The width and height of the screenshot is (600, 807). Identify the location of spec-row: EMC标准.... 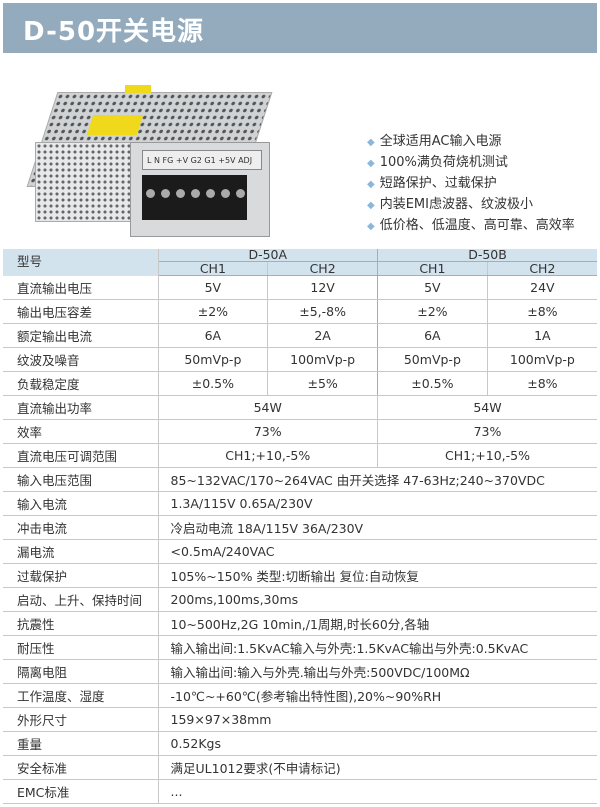
(300, 791).